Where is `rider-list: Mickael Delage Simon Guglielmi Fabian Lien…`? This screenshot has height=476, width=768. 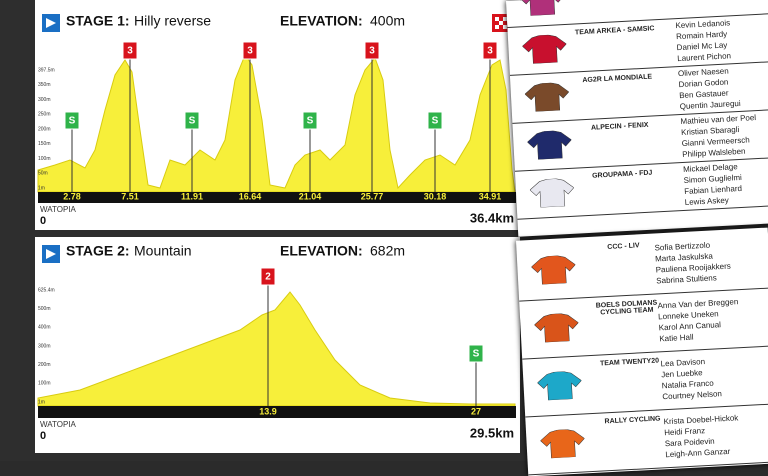 rider-list: Mickael Delage Simon Guglielmi Fabian Lien… is located at coordinates (713, 184).